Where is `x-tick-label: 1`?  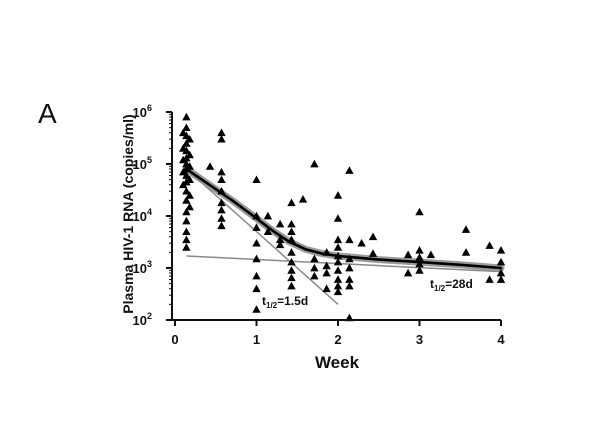 x-tick-label: 1 is located at coordinates (256, 339).